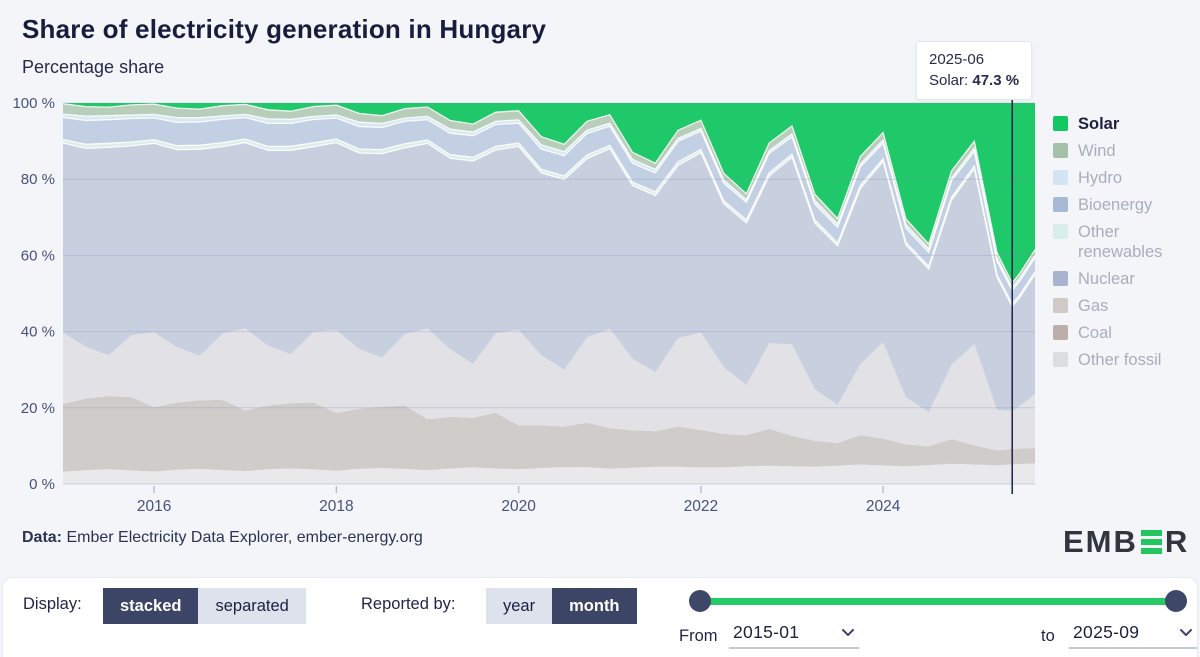  I want to click on legend-item-other-renewables: Other renewables, so click(1124, 242).